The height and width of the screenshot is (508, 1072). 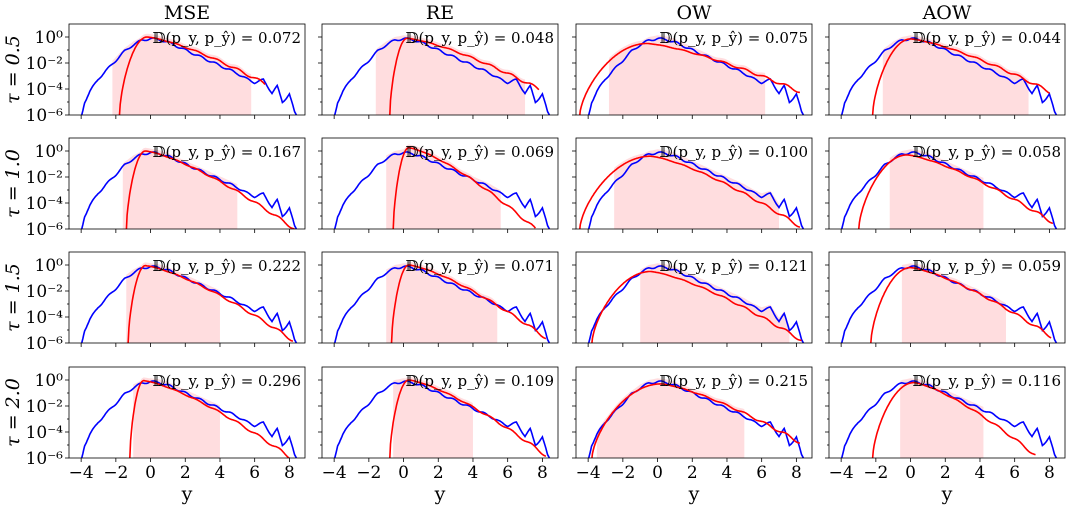 What do you see at coordinates (13, 183) in the screenshot?
I see `row-label: τ = 1.0` at bounding box center [13, 183].